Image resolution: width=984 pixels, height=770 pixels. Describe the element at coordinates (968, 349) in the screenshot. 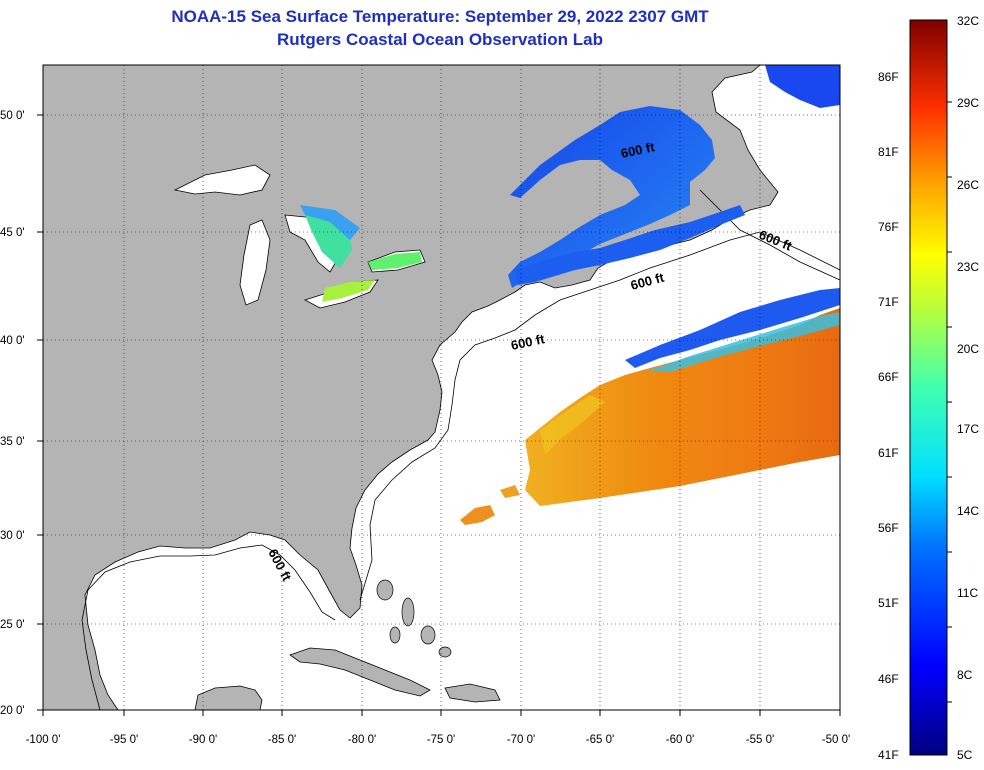

I see `colorbar-celsius-20: 20C` at that location.